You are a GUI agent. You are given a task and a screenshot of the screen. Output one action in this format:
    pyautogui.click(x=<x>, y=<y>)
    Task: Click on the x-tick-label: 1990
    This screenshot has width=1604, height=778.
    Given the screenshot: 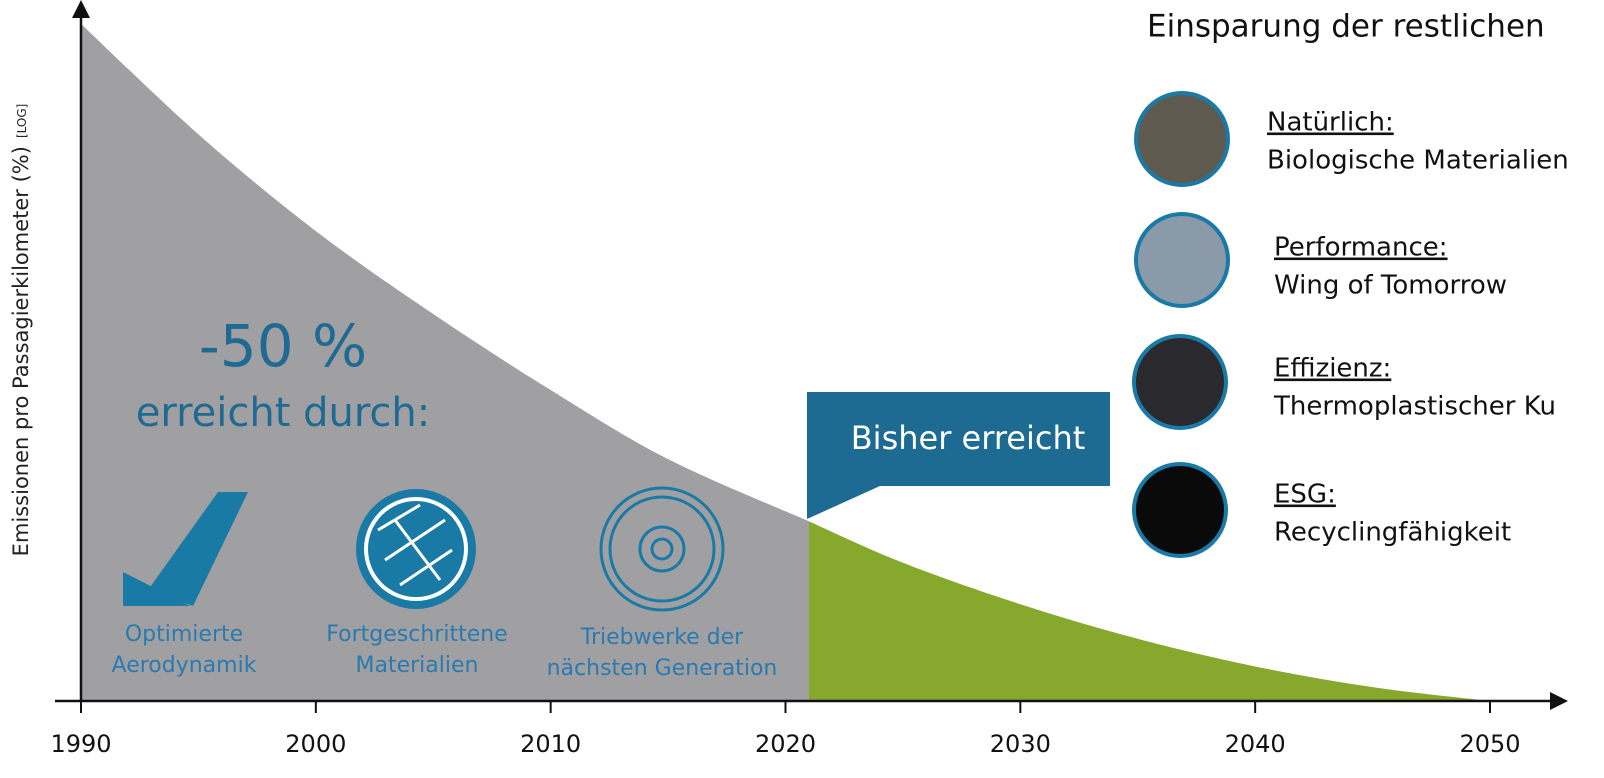 What is the action you would take?
    pyautogui.click(x=80, y=744)
    